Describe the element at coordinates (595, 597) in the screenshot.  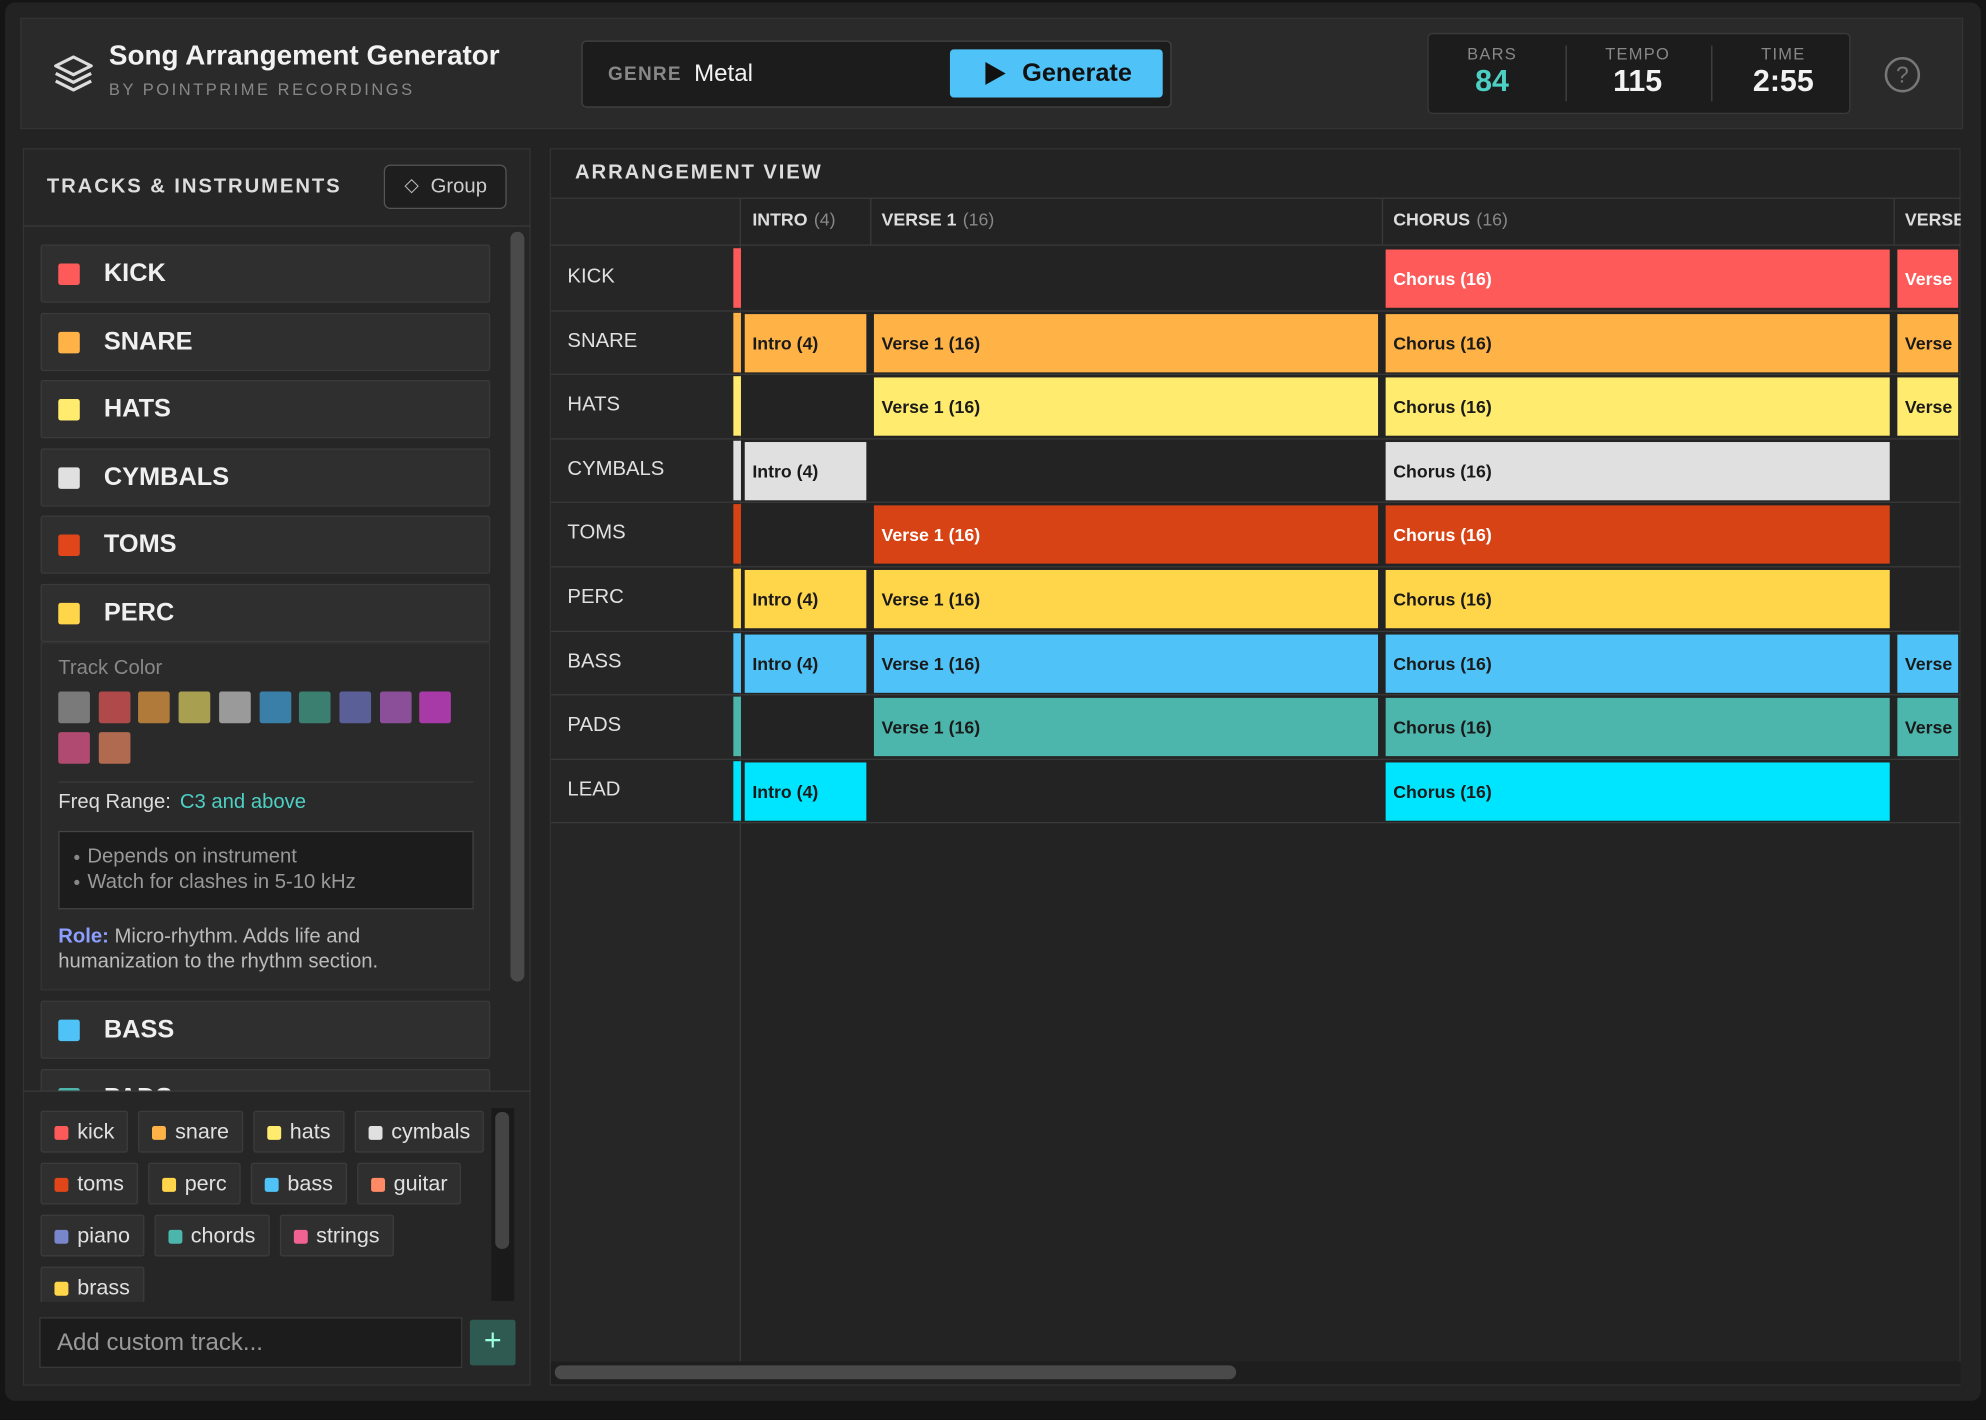
I see `row-track-name: PERC` at that location.